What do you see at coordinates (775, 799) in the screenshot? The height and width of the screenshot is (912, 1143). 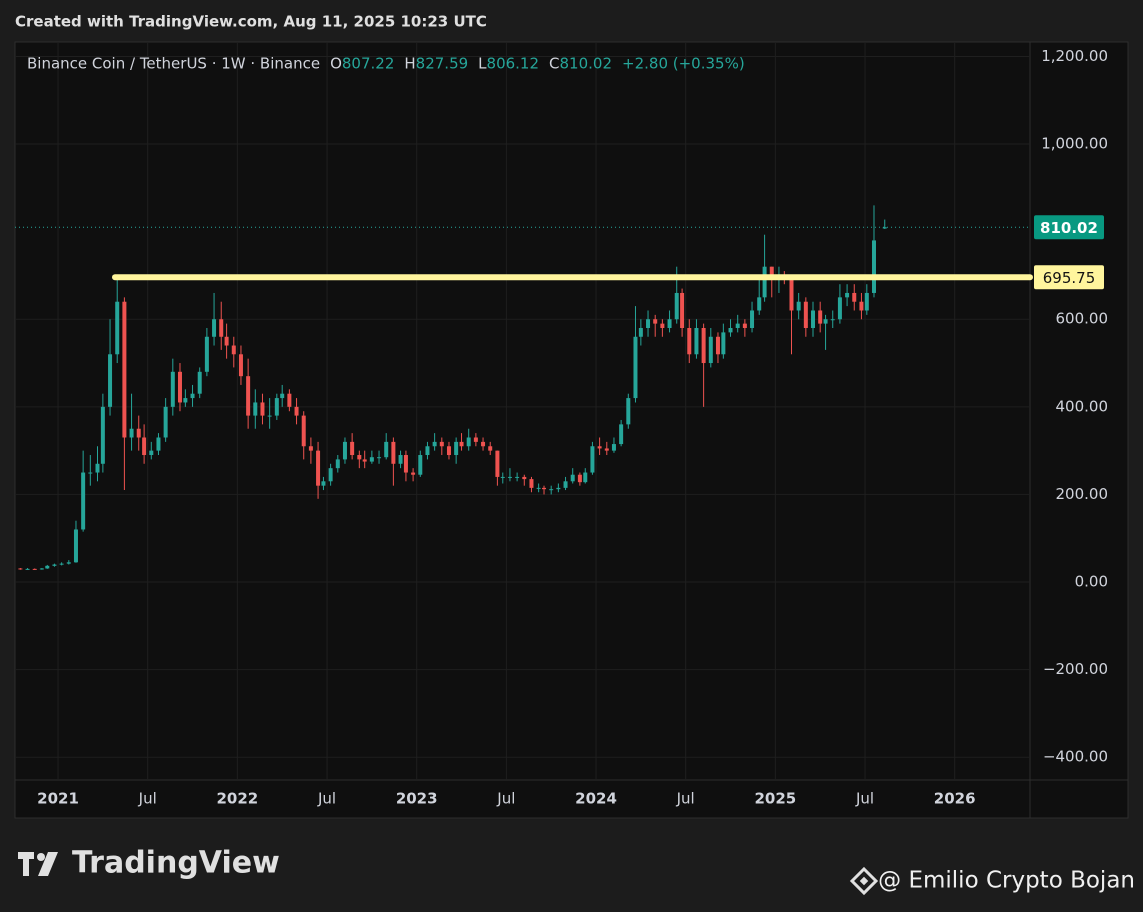 I see `x-tick-label: 2025` at bounding box center [775, 799].